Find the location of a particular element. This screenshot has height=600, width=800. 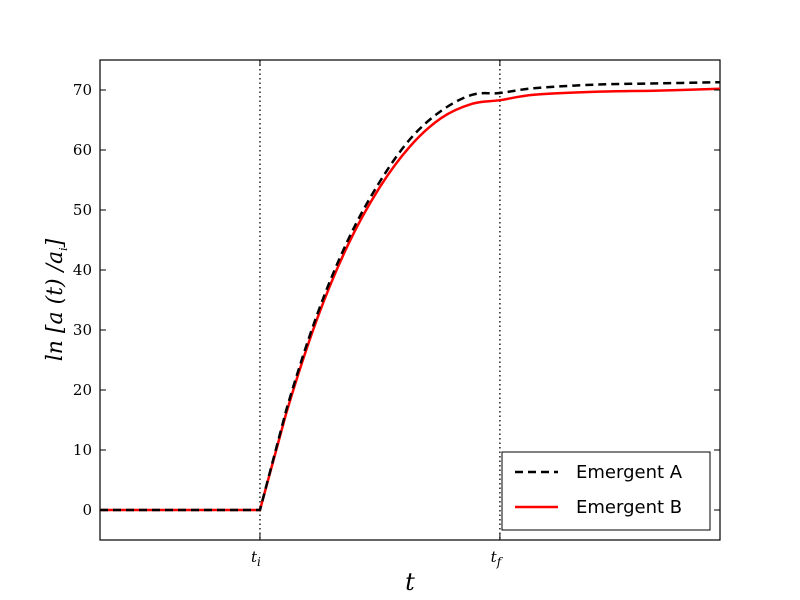

y-tick-label-60: 60 is located at coordinates (82, 150).